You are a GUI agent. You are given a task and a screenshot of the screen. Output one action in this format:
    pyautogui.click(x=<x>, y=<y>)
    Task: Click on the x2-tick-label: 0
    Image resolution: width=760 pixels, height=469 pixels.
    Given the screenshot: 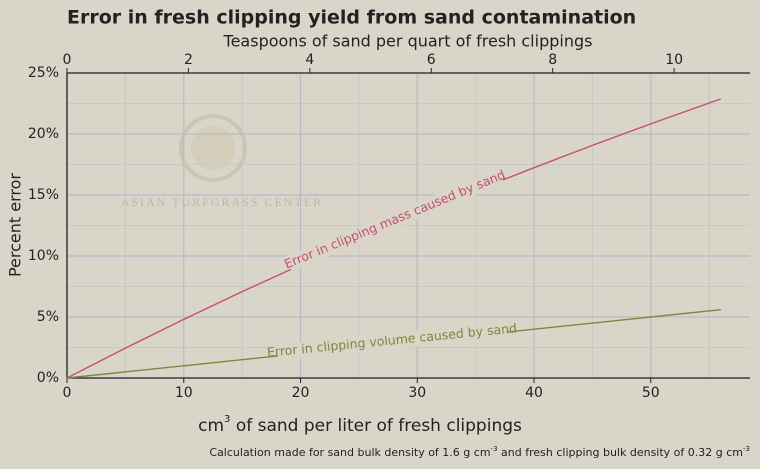 What is the action you would take?
    pyautogui.click(x=67, y=60)
    